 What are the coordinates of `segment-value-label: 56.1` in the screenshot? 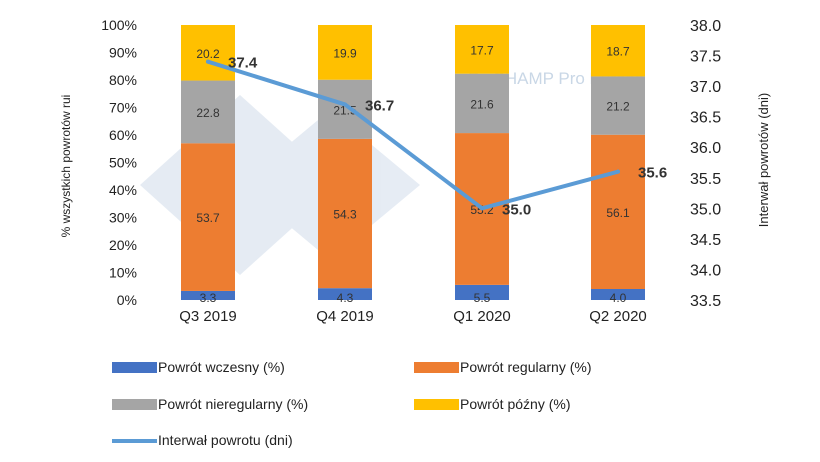 It's located at (618, 213).